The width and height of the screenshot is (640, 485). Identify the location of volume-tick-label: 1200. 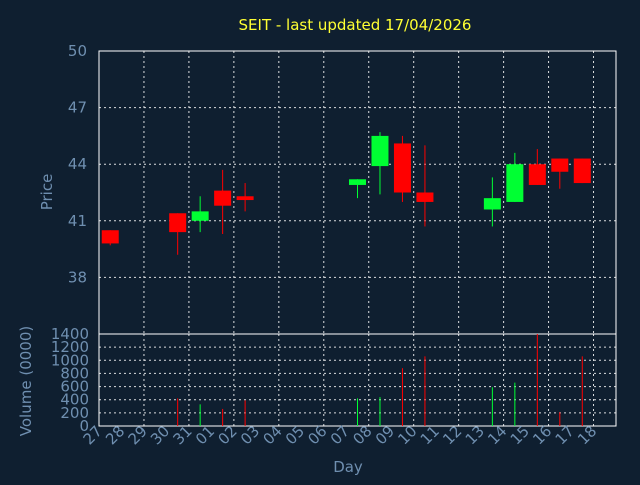
(70, 347).